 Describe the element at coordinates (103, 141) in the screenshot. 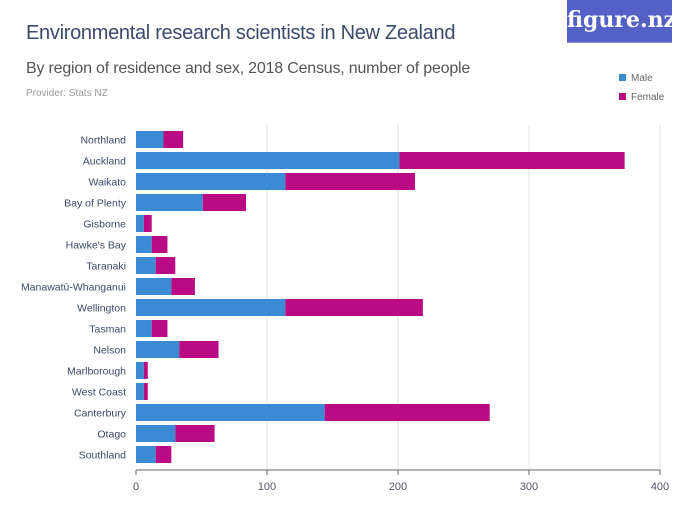

I see `category-label: Northland` at that location.